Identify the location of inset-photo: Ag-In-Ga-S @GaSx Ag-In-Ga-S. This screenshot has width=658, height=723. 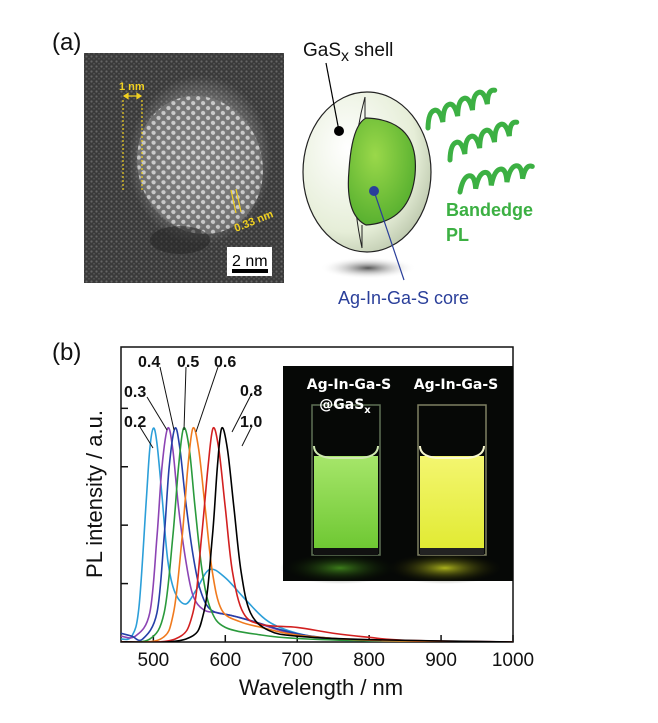
(396, 475).